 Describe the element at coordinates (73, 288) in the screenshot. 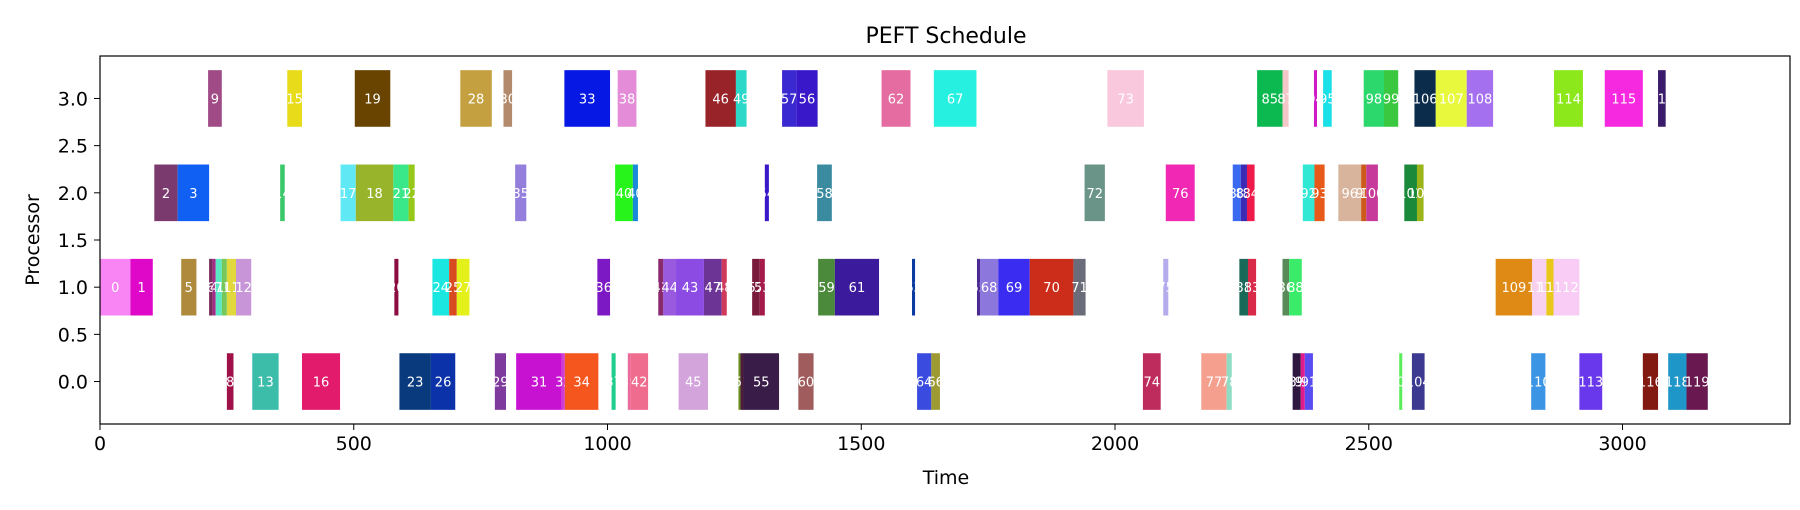

I see `y-tick-label: 1.0` at that location.